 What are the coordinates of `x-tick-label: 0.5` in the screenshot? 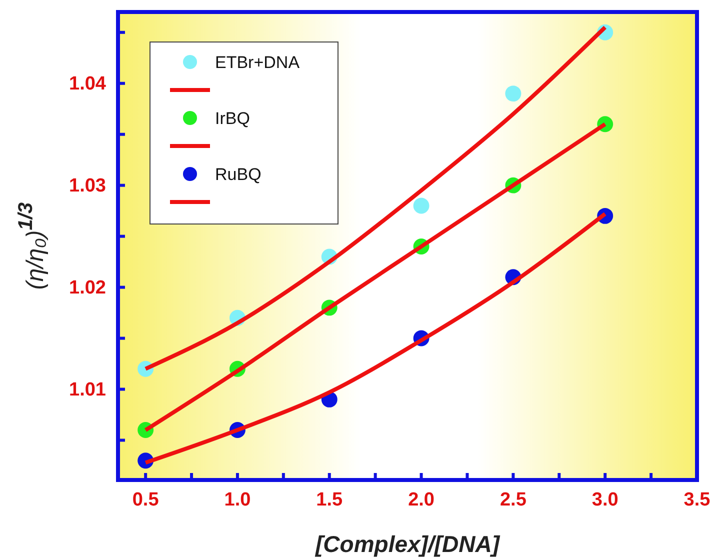 It's located at (146, 499).